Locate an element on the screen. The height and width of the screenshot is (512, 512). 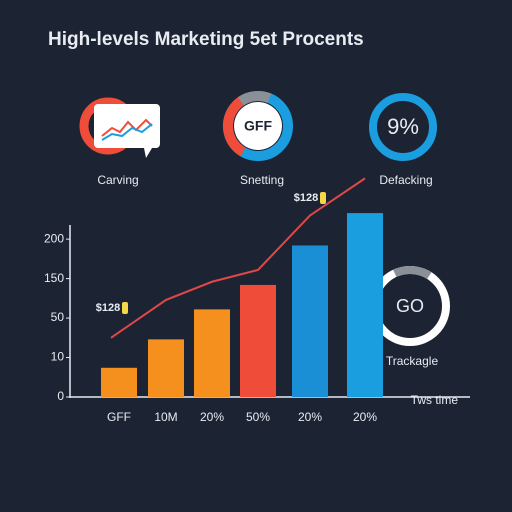
widget-defacking: 9% Defacking is located at coordinates (403, 140).